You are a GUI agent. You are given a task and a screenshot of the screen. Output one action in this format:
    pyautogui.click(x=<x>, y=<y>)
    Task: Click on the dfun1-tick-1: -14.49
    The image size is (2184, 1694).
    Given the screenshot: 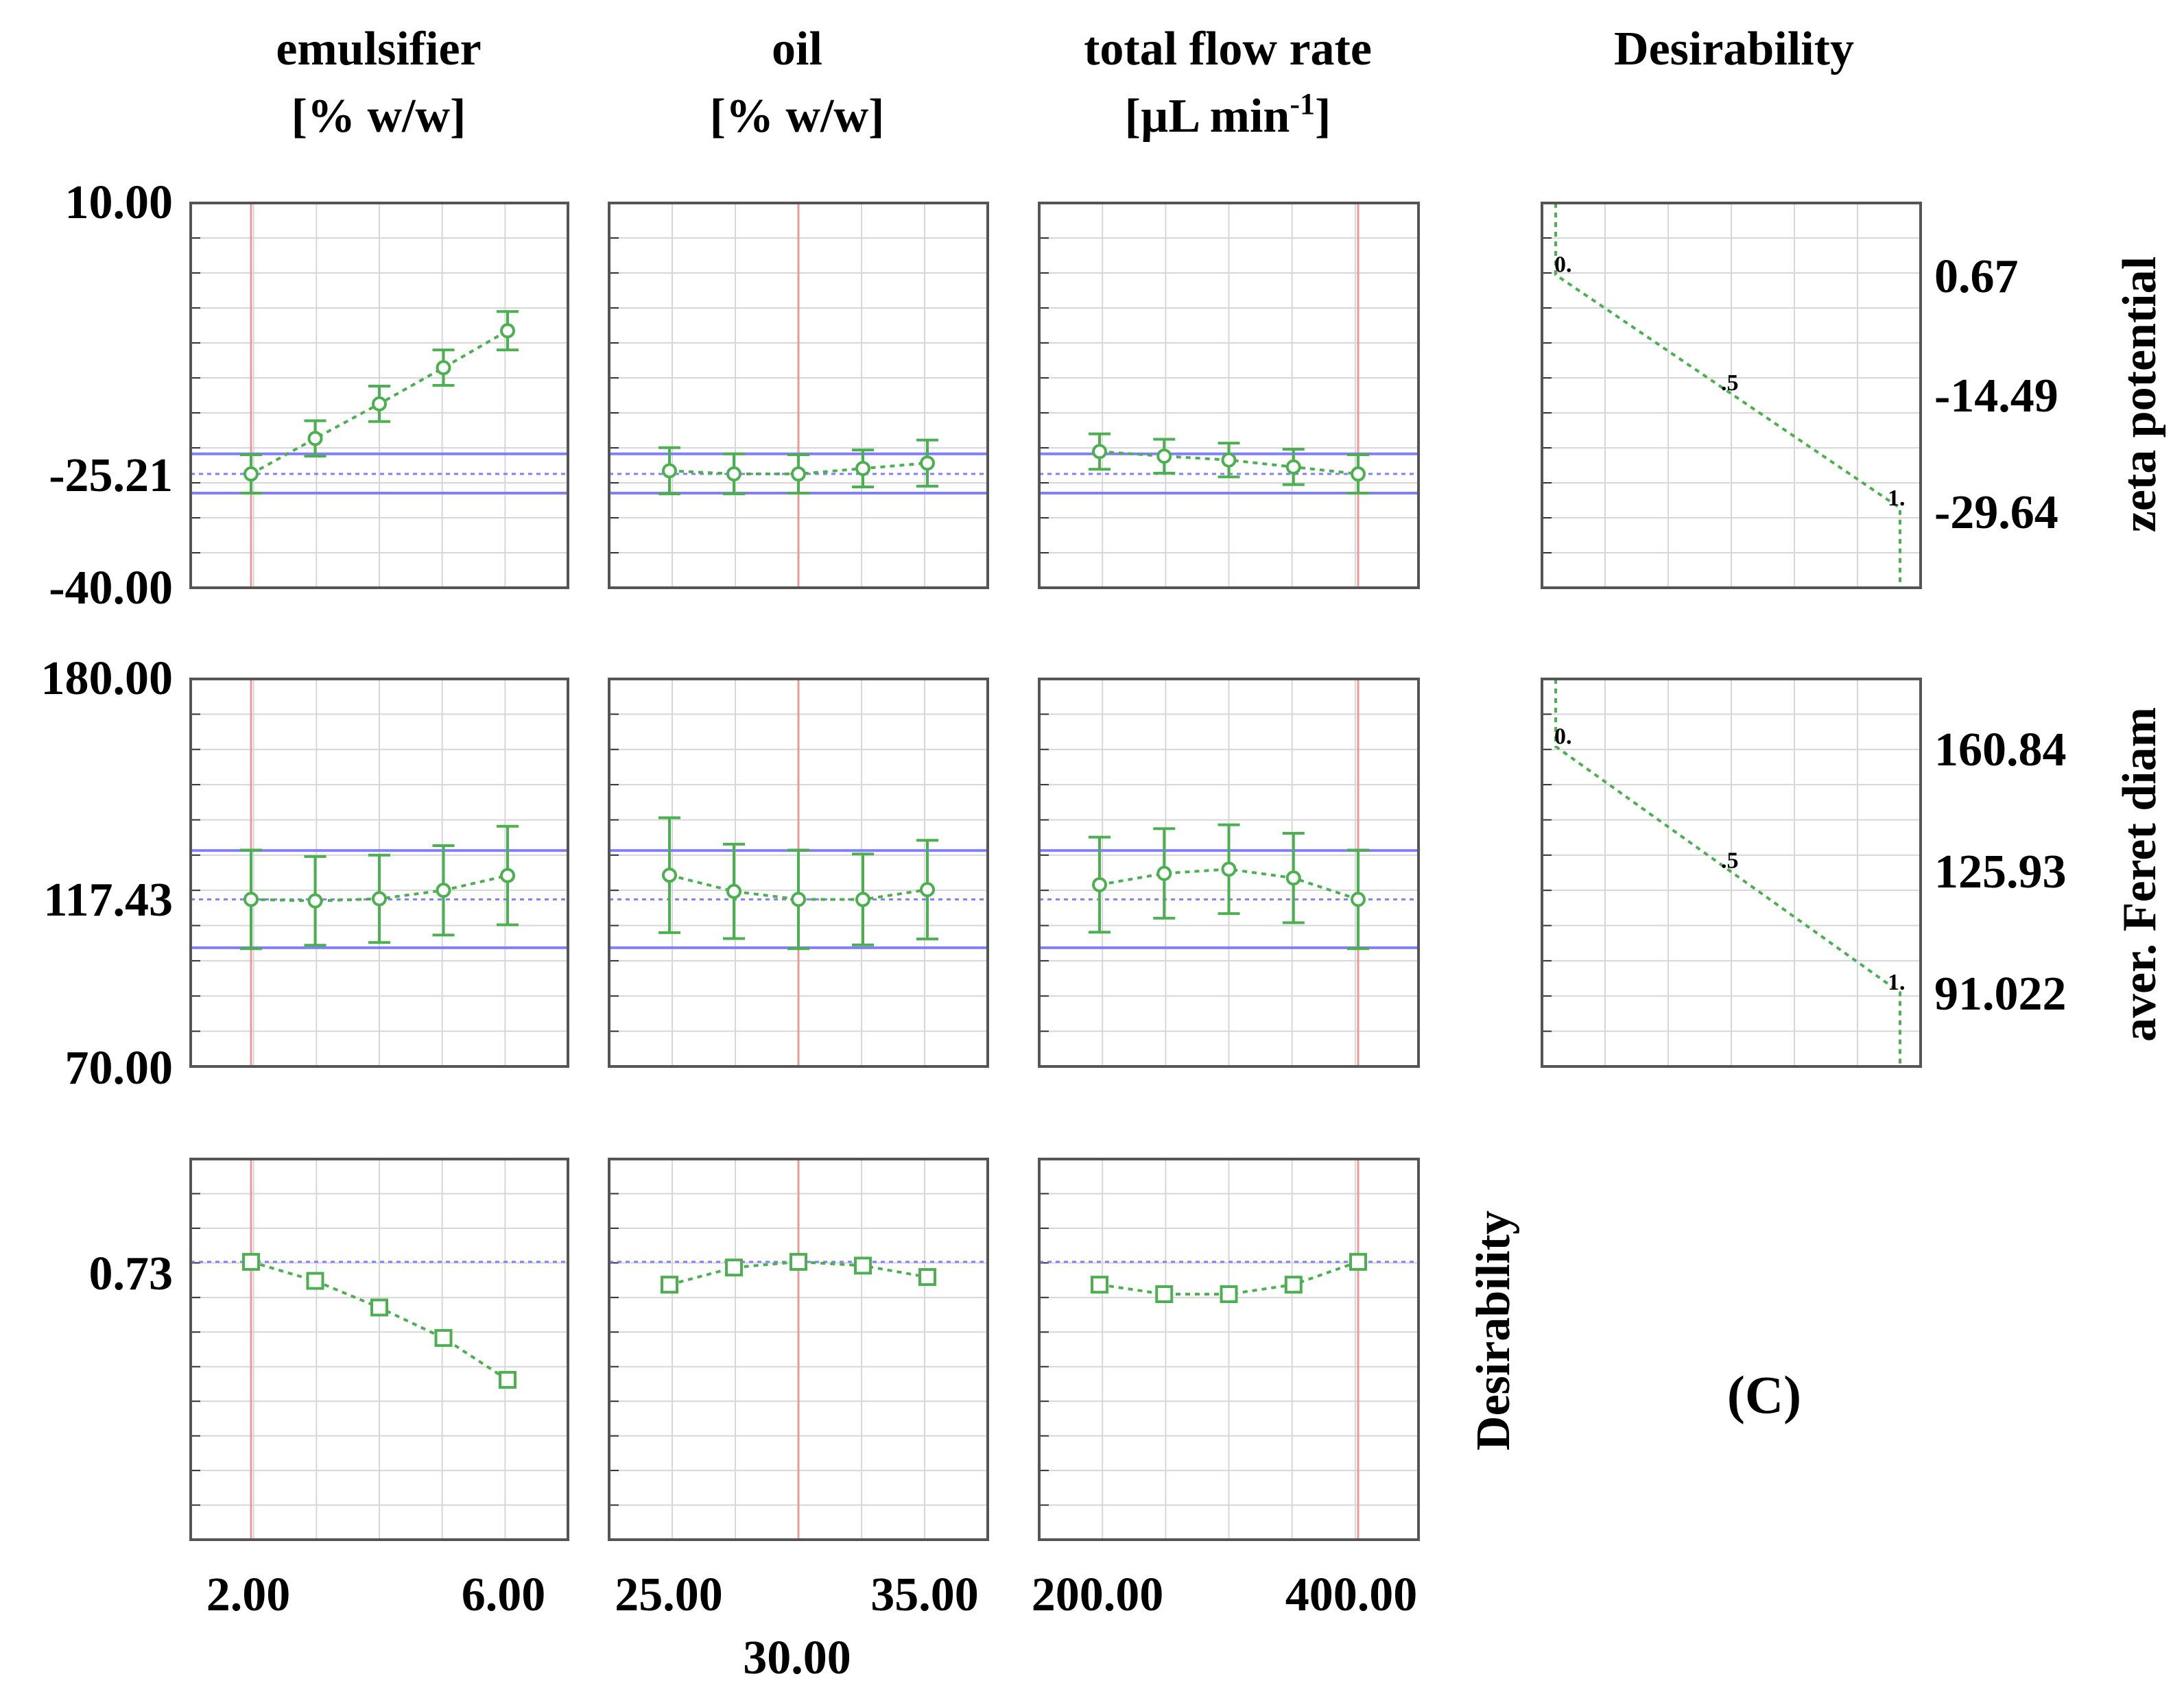 What is the action you would take?
    pyautogui.click(x=1996, y=396)
    